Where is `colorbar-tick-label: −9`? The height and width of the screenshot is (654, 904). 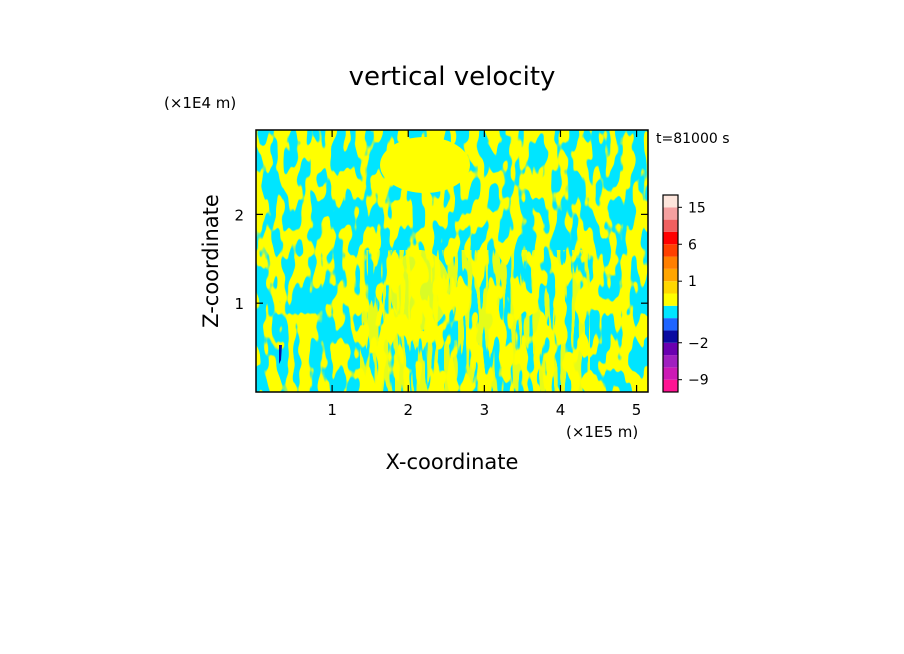 colorbar-tick-label: −9 is located at coordinates (698, 381).